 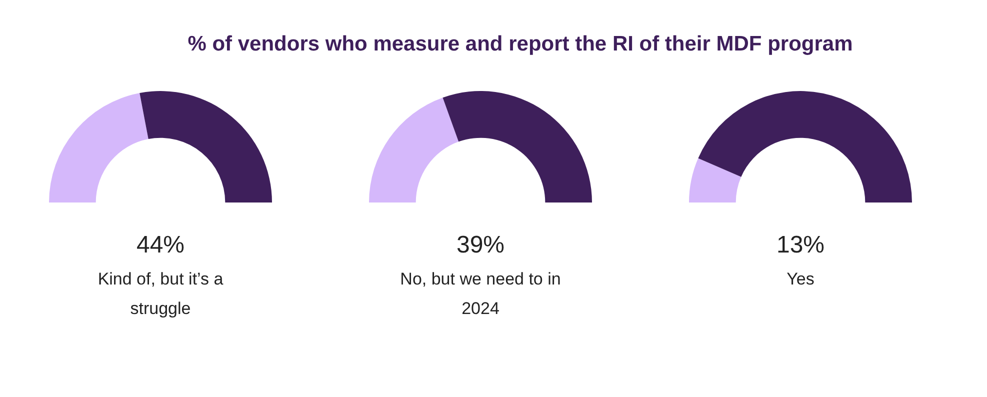 What do you see at coordinates (800, 244) in the screenshot?
I see `text: 13%` at bounding box center [800, 244].